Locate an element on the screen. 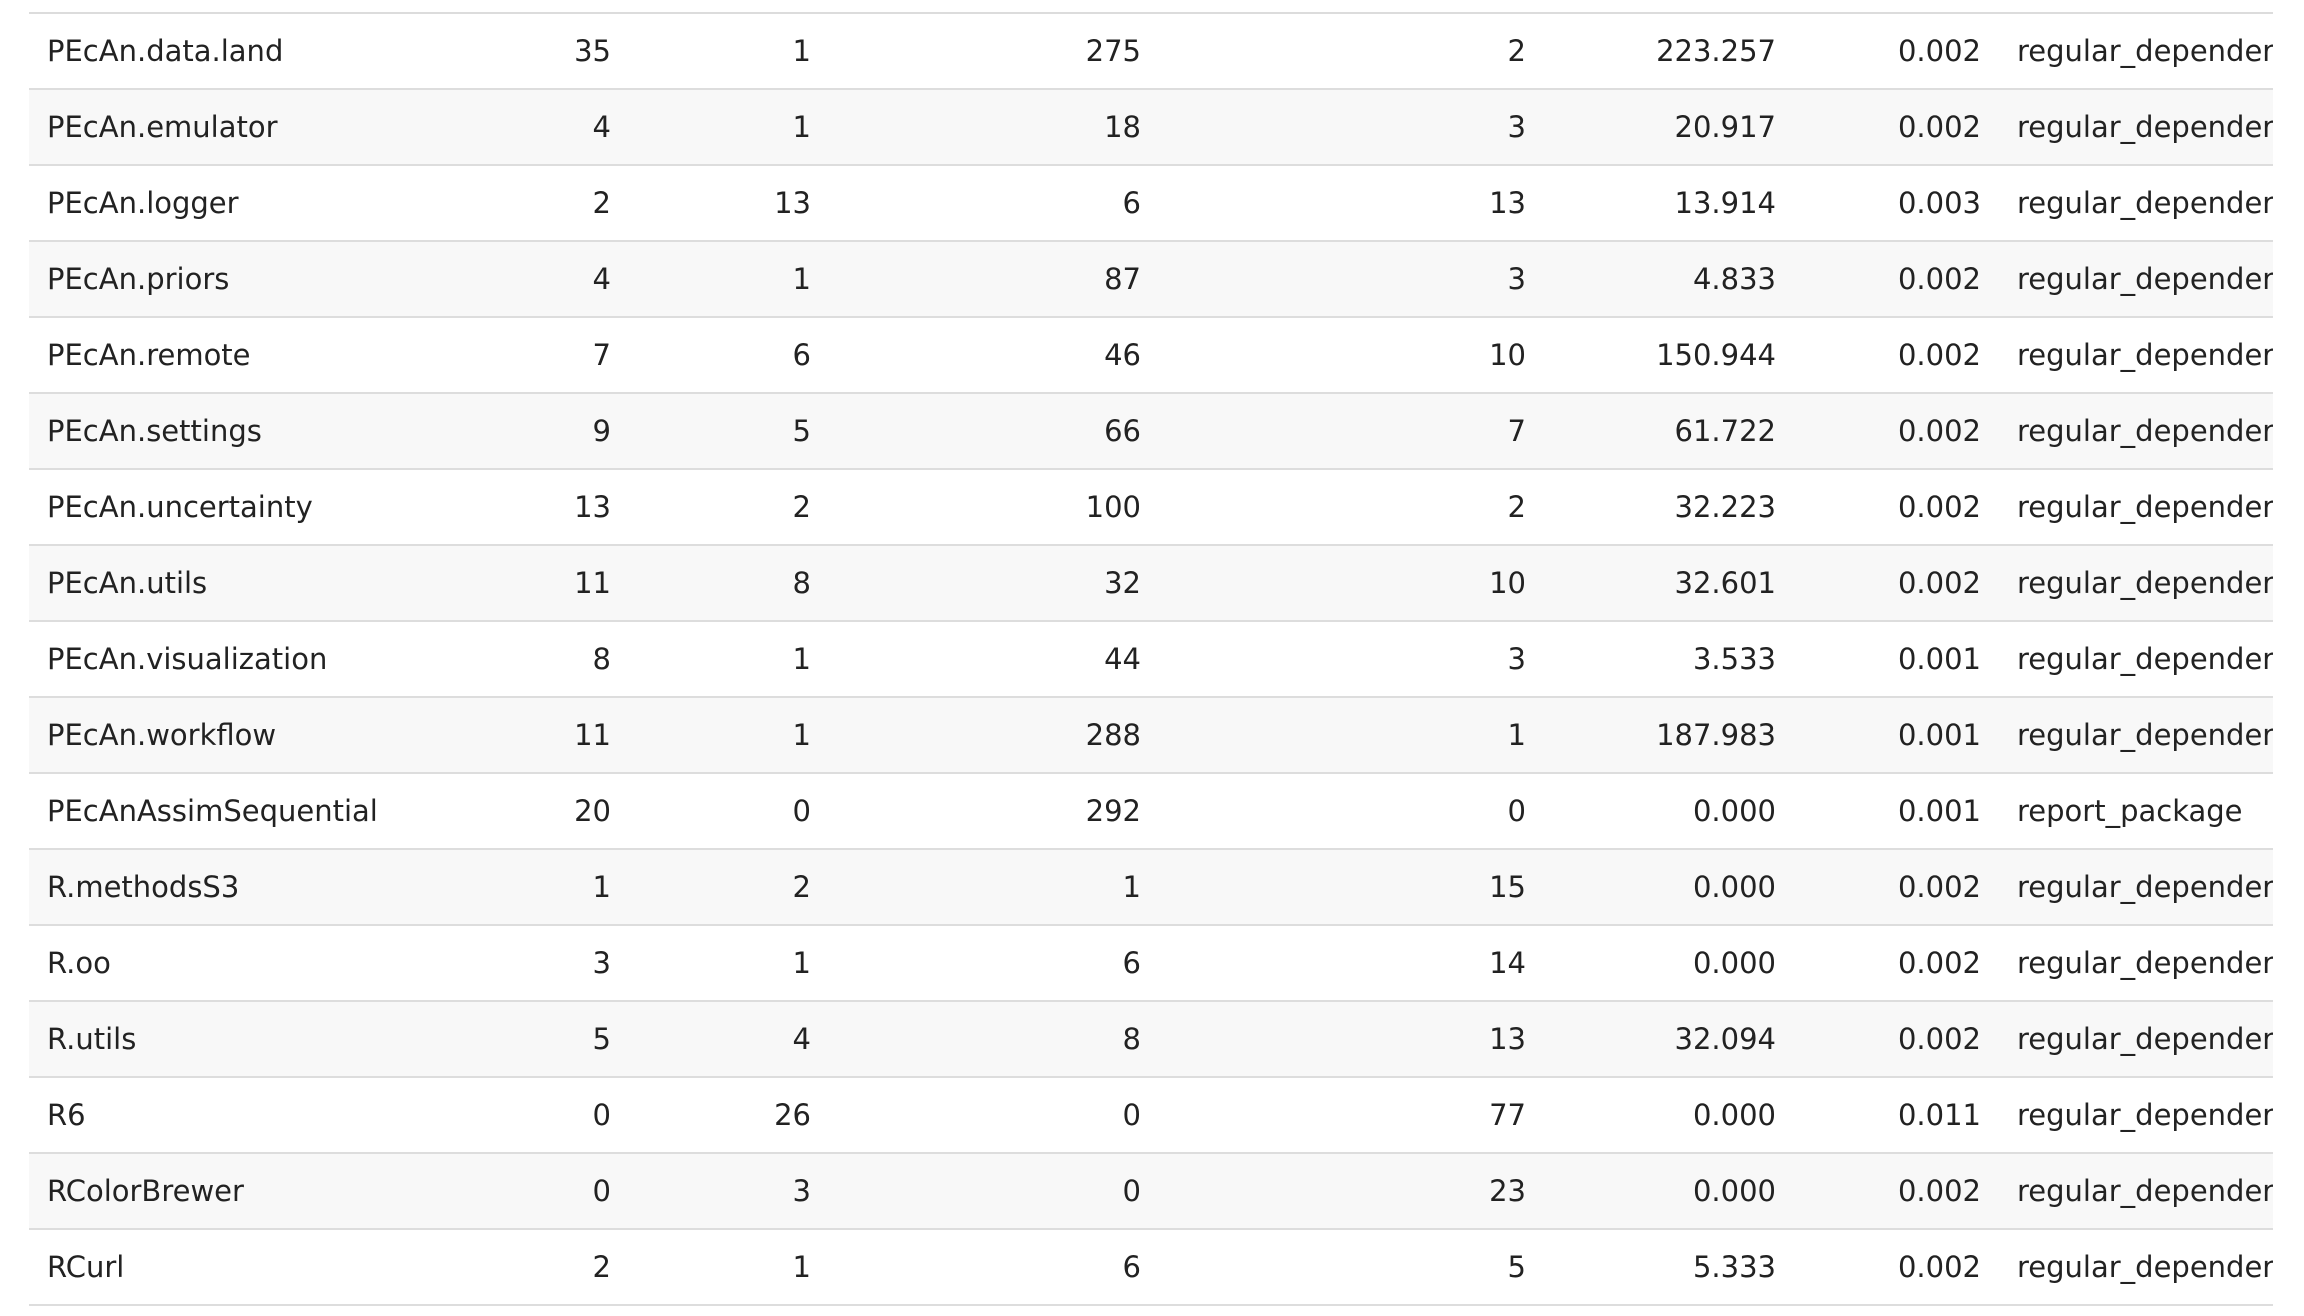 The width and height of the screenshot is (2304, 1316). value-cell-3: 1 is located at coordinates (994, 887).